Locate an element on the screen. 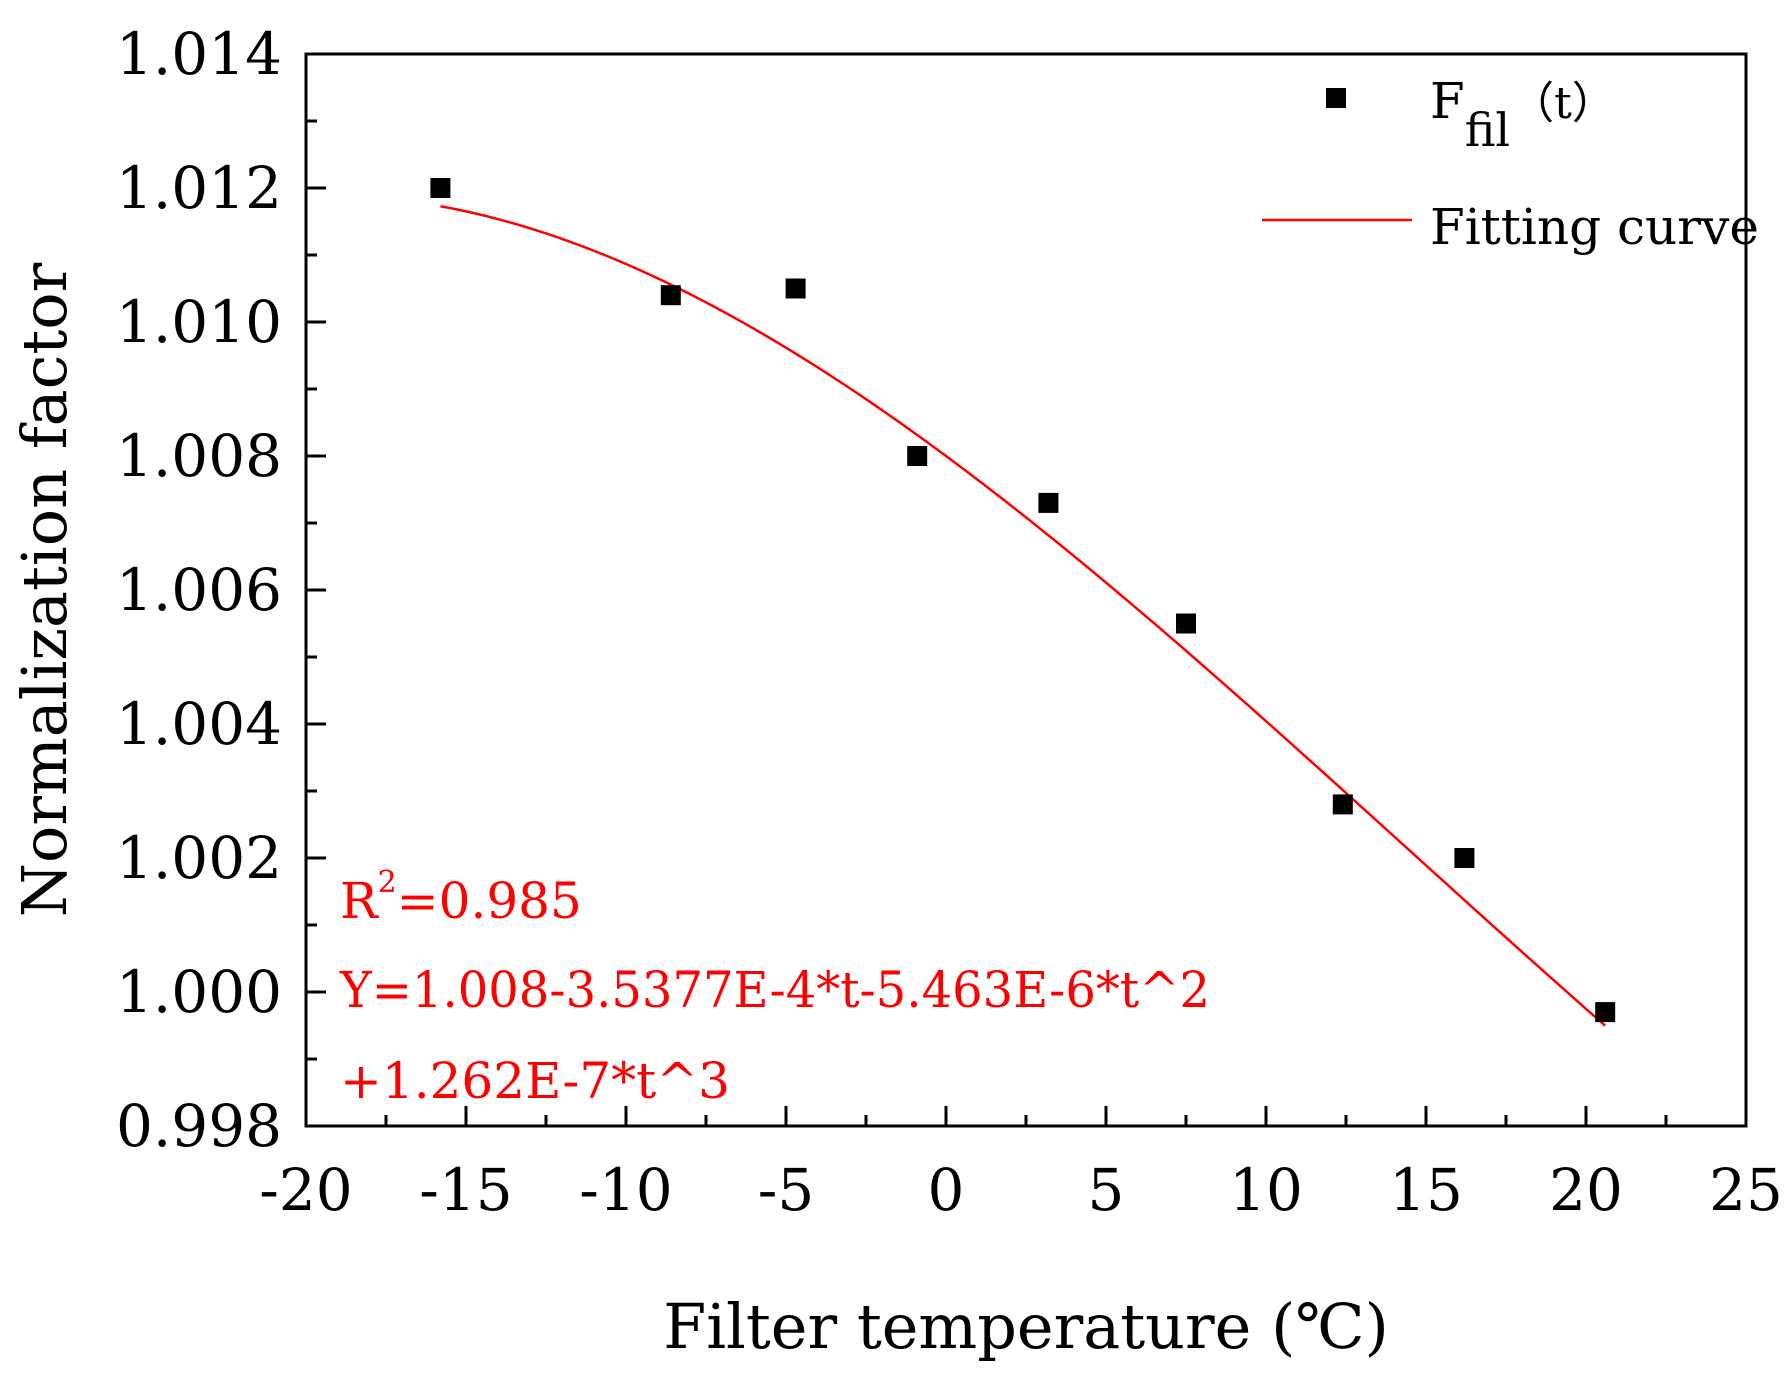  x-axis-tick-labels: -20 -15 -10 -5 0 5 10 15 20 25 is located at coordinates (1021, 1190).